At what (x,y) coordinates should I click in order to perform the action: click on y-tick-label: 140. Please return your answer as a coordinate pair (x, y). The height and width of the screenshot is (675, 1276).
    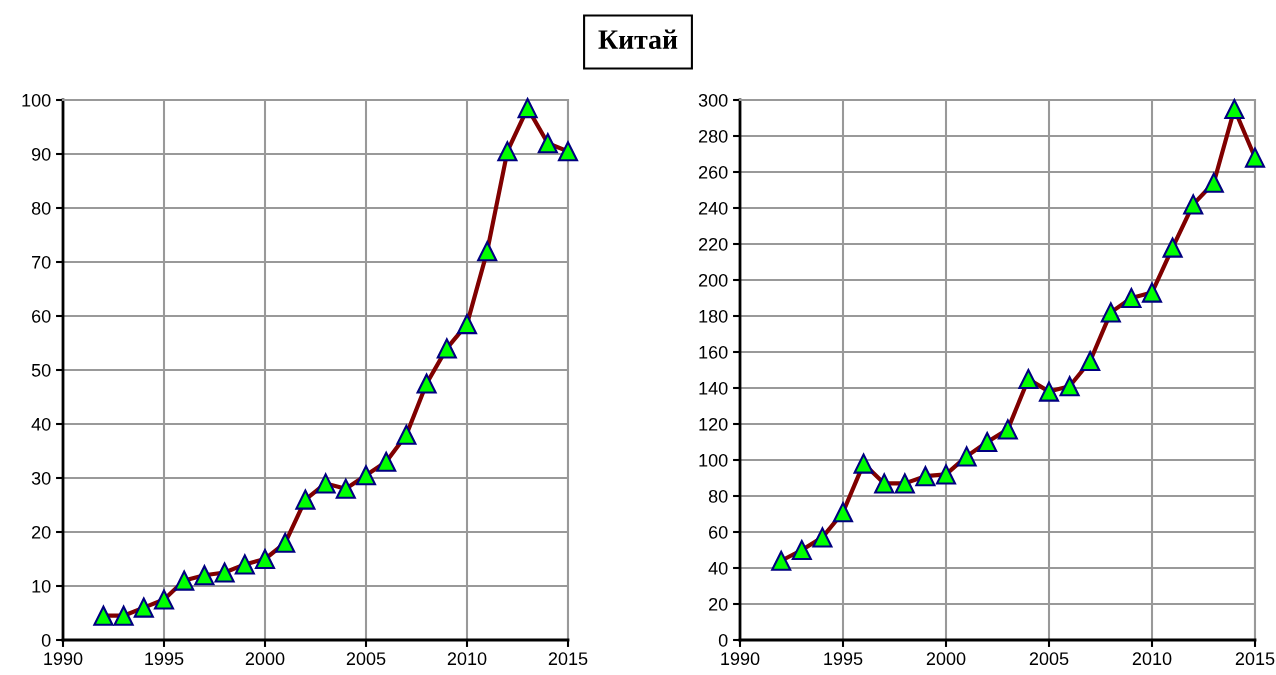
    Looking at the image, I should click on (713, 388).